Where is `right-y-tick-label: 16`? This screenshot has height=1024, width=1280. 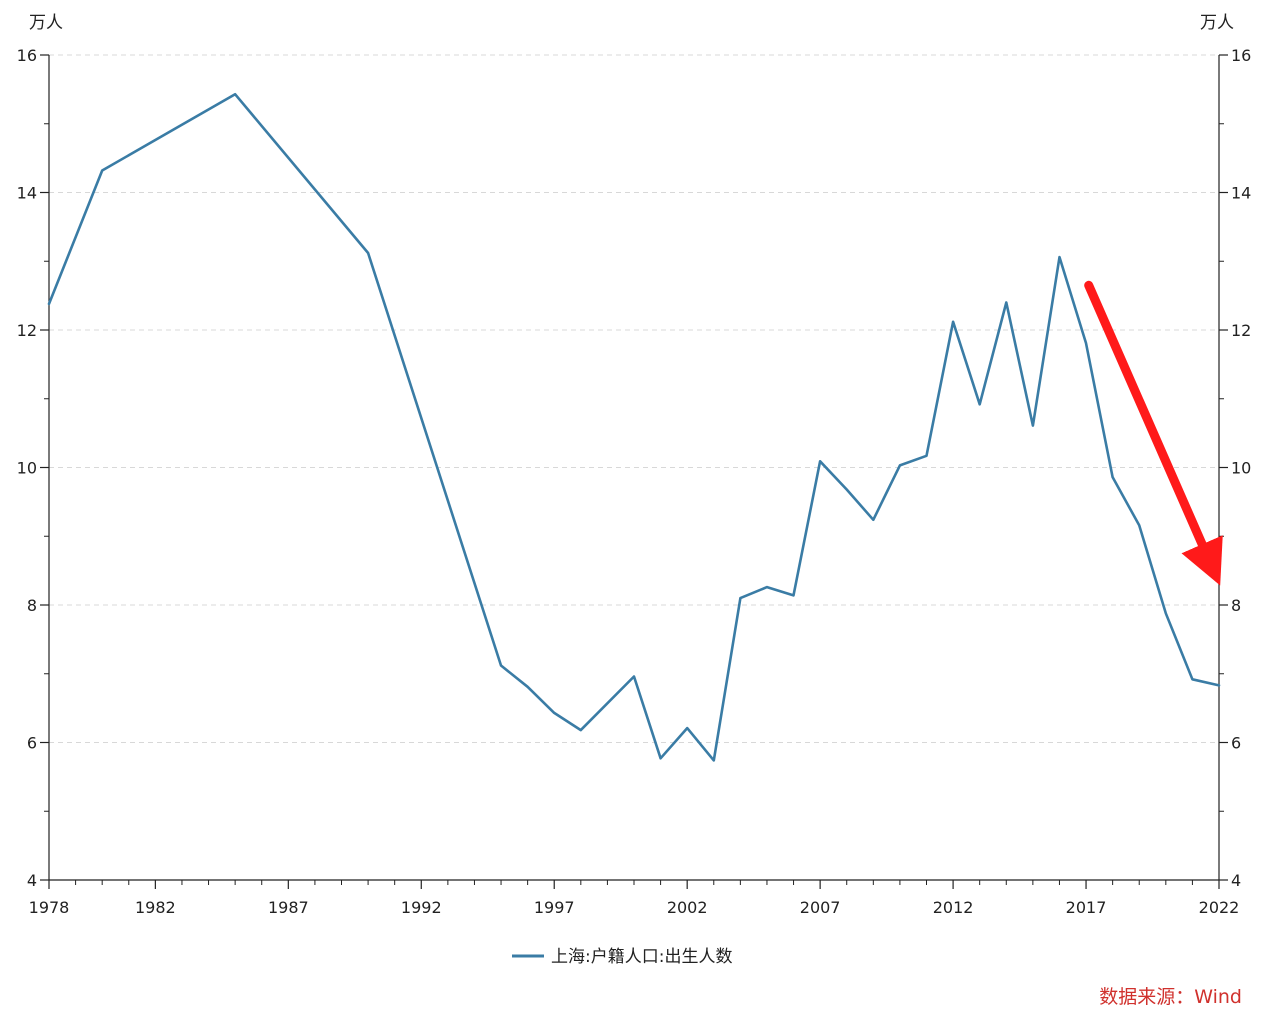
right-y-tick-label: 16 is located at coordinates (1241, 55).